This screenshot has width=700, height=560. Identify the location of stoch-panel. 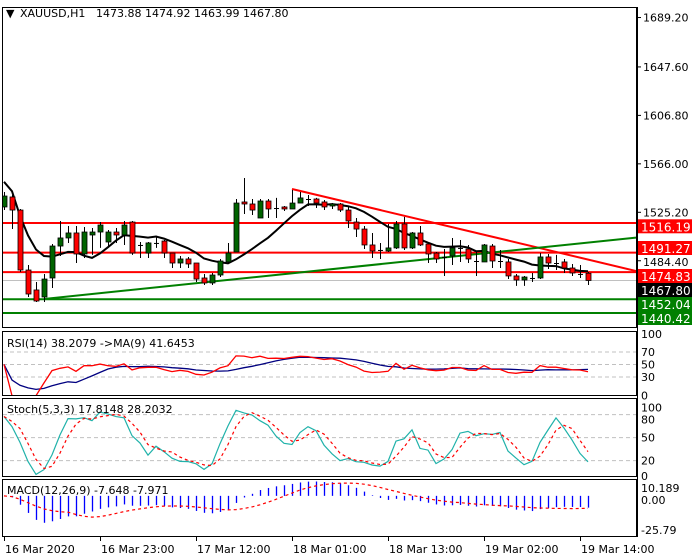
(319, 437).